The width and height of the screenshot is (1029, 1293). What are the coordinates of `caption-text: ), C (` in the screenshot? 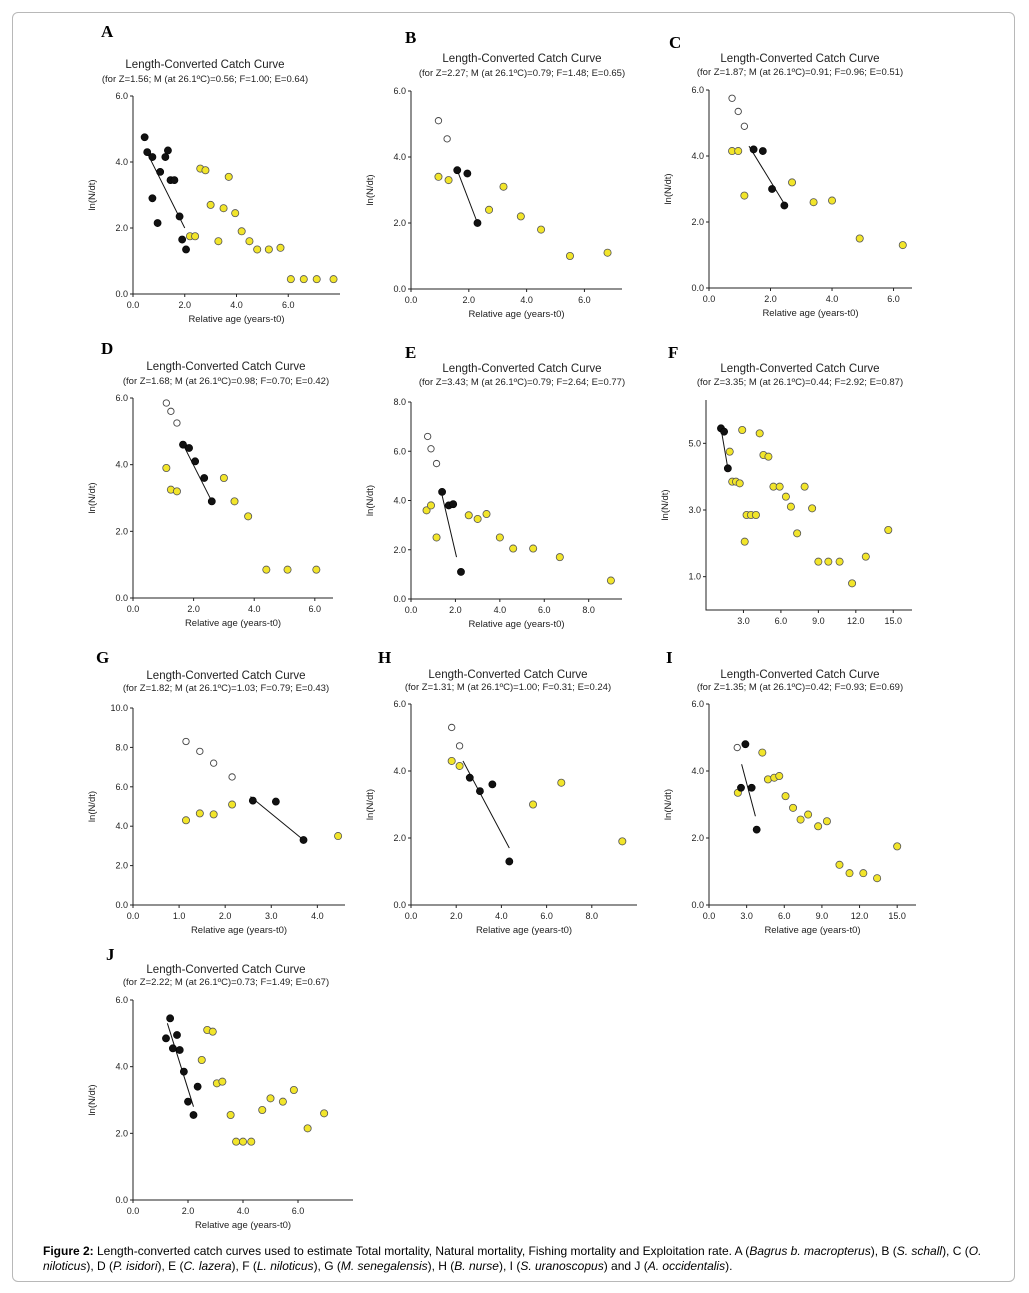 It's located at (955, 1251).